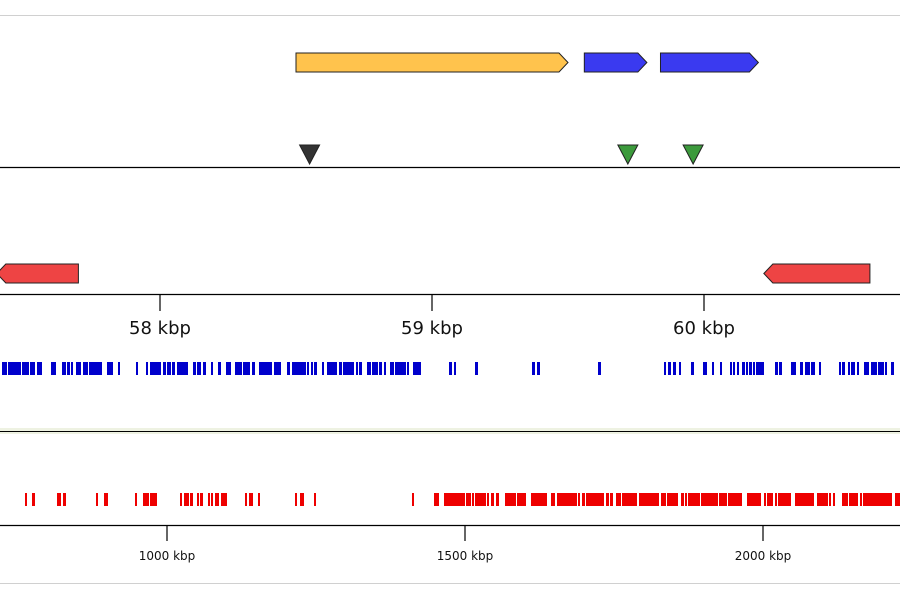 This screenshot has height=600, width=900. What do you see at coordinates (465, 556) in the screenshot?
I see `overview-tick-label-2: 1500 kbp` at bounding box center [465, 556].